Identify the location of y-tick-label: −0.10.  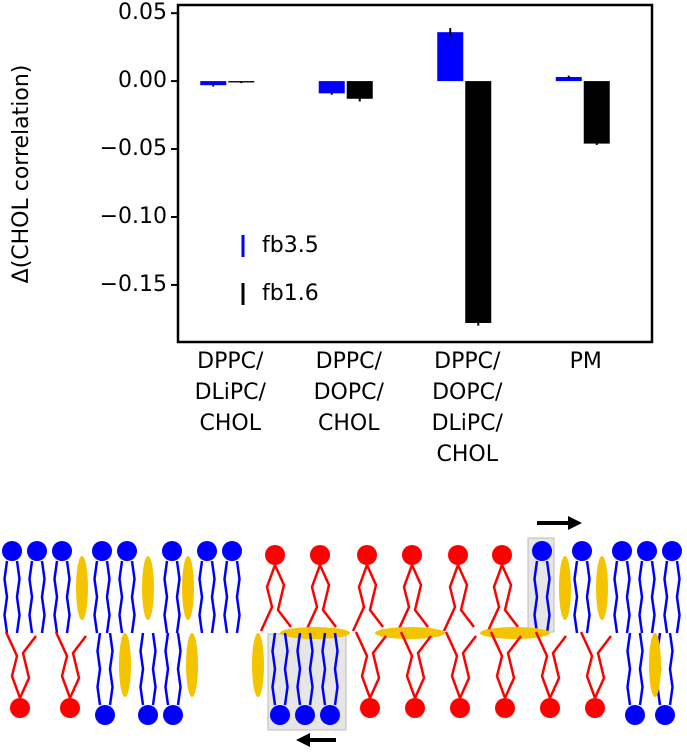
(133, 216).